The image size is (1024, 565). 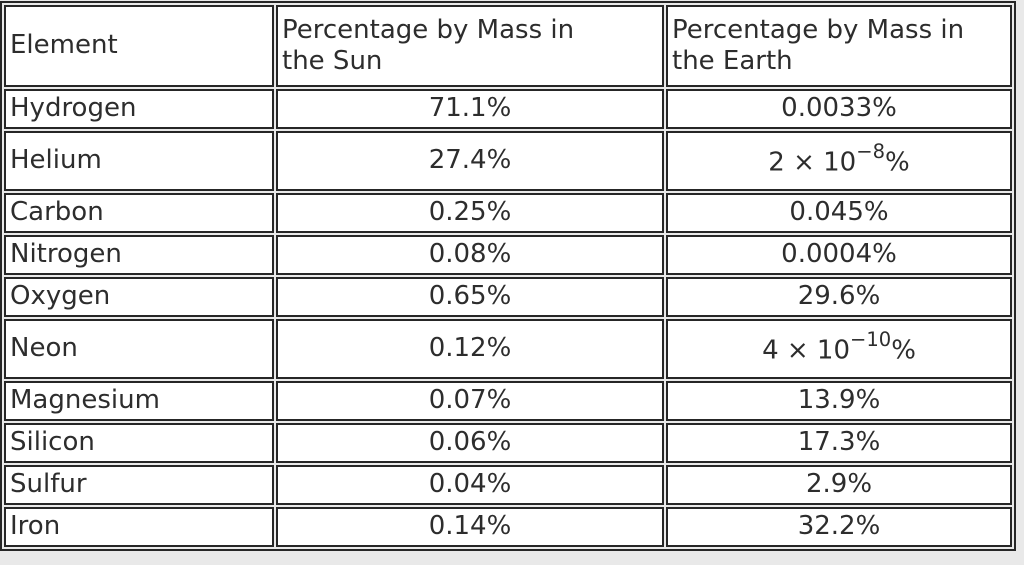 I want to click on element-name-cell: Nitrogen, so click(x=139, y=255).